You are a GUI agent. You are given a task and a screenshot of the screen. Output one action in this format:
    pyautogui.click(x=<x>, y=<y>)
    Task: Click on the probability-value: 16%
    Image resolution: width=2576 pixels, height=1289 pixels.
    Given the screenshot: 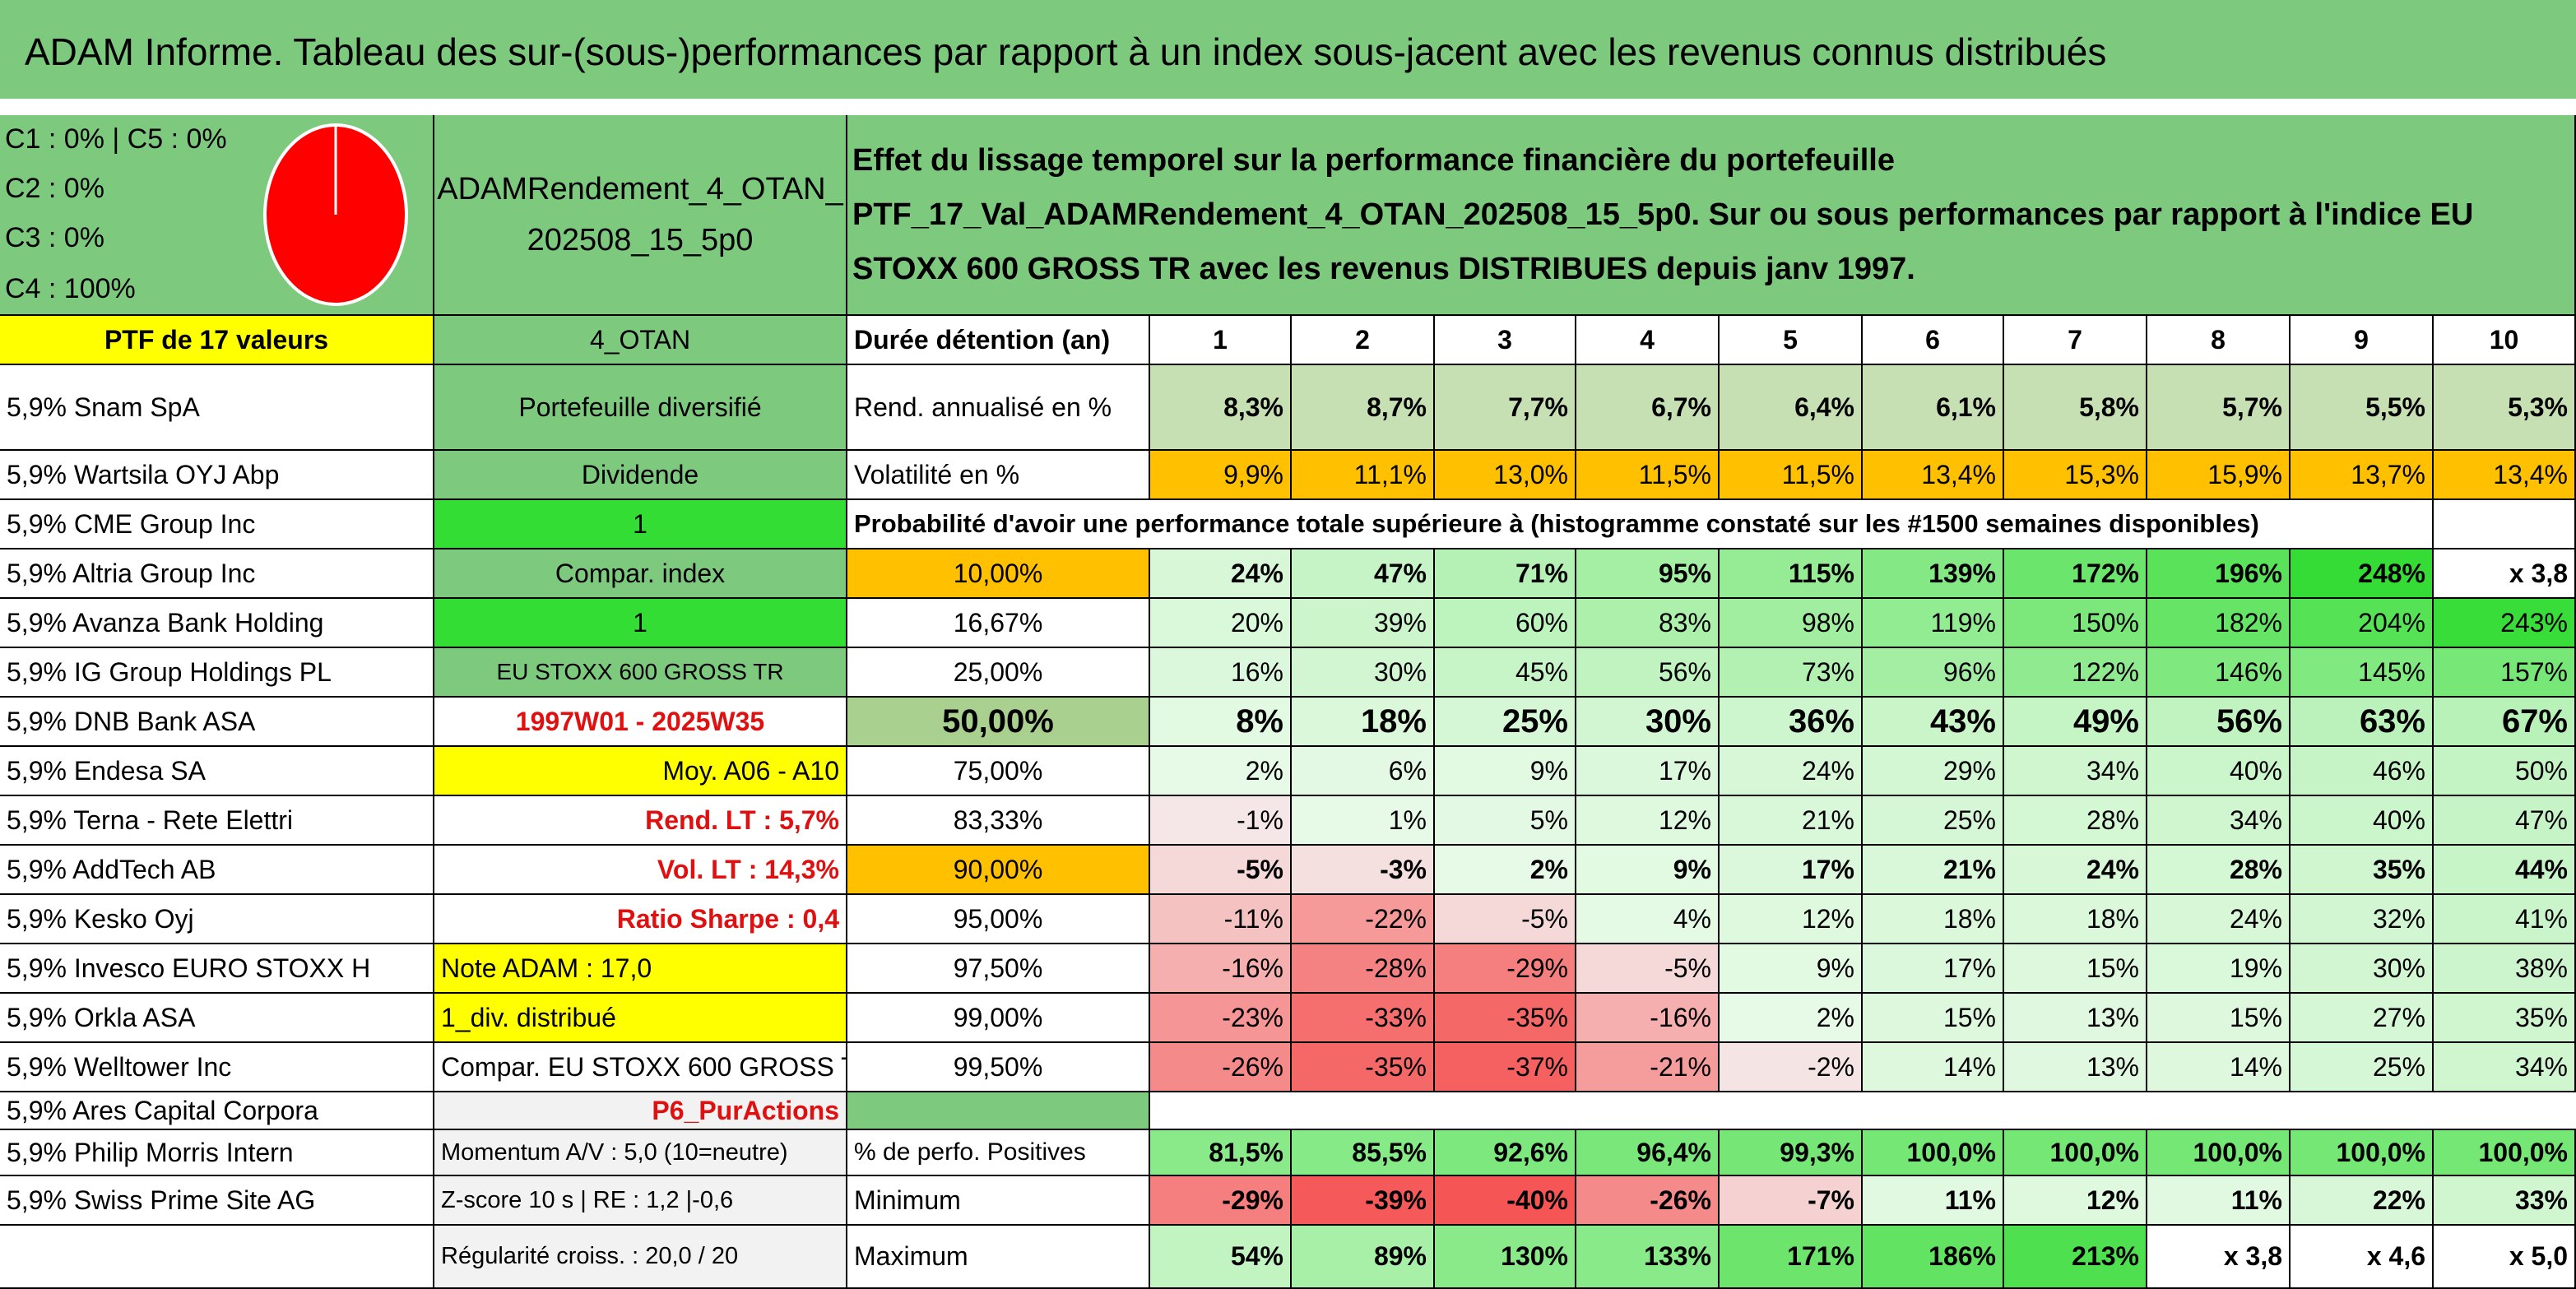 What is the action you would take?
    pyautogui.click(x=1221, y=673)
    